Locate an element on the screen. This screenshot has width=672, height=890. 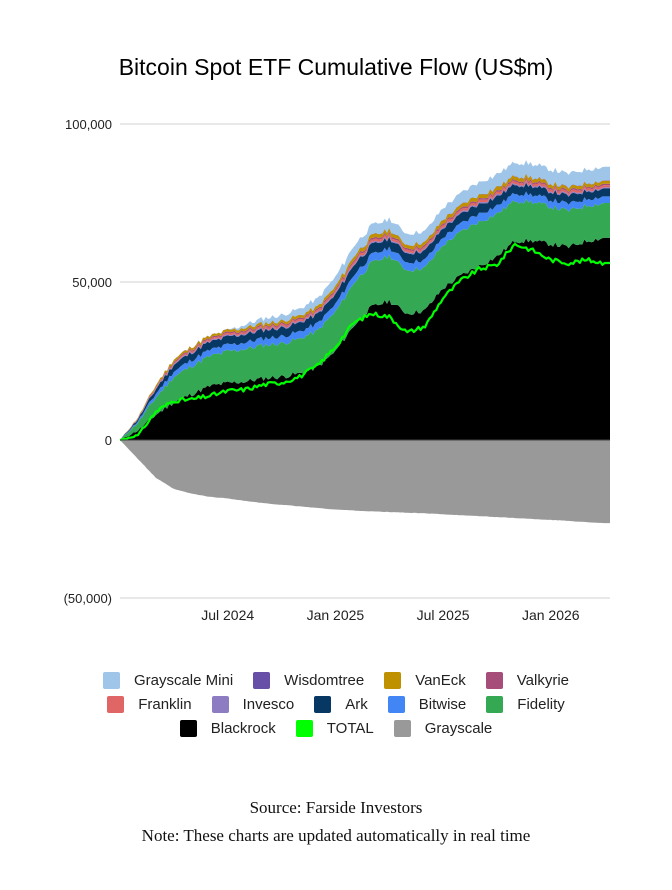
legend-item: Bitwise is located at coordinates (427, 704).